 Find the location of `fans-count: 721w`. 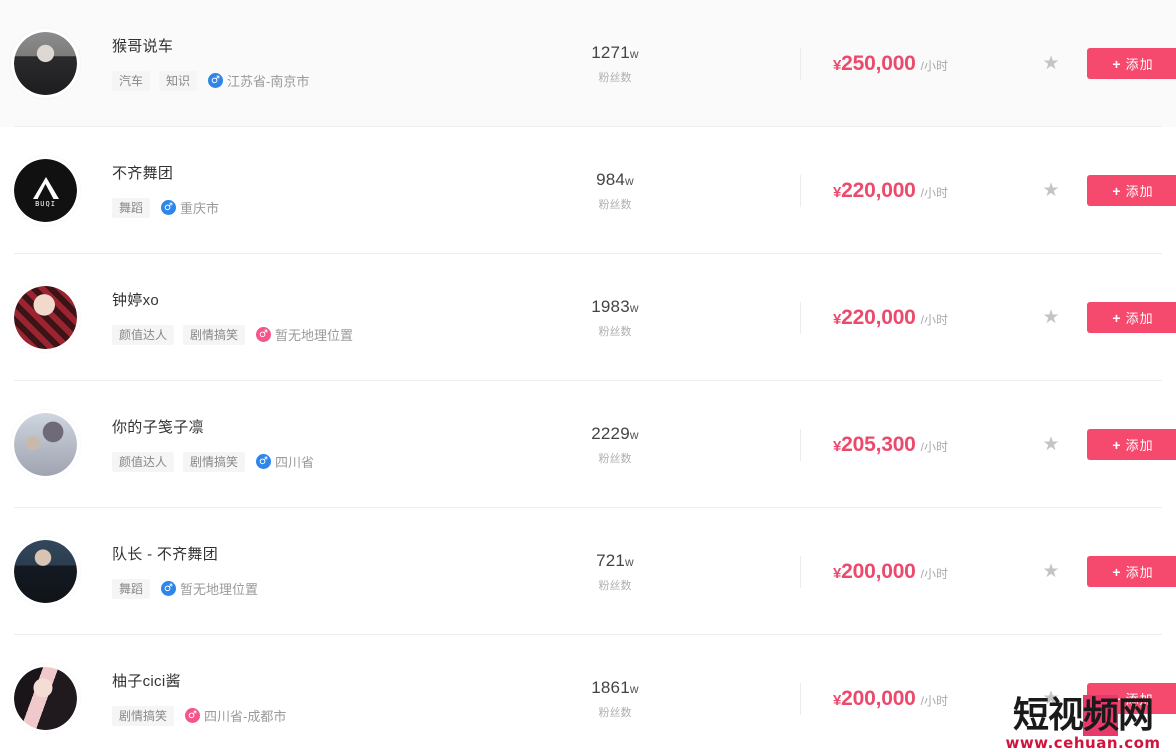

fans-count: 721w is located at coordinates (615, 561).